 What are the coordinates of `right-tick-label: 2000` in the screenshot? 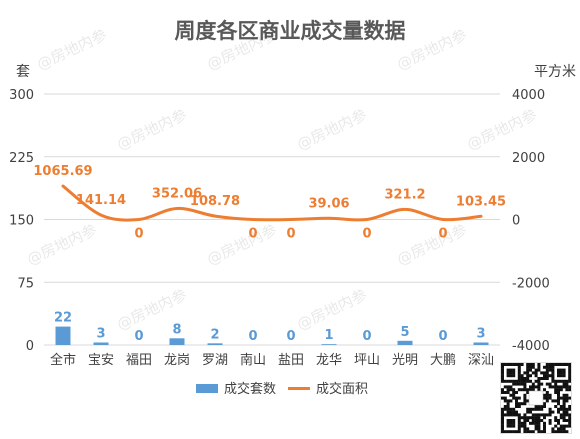 It's located at (528, 158).